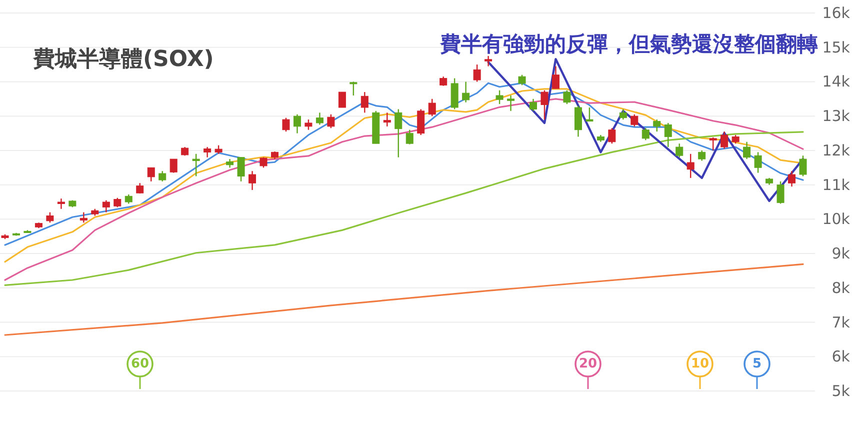 The image size is (862, 424). Describe the element at coordinates (836, 185) in the screenshot. I see `y-tick-label: 11k` at that location.